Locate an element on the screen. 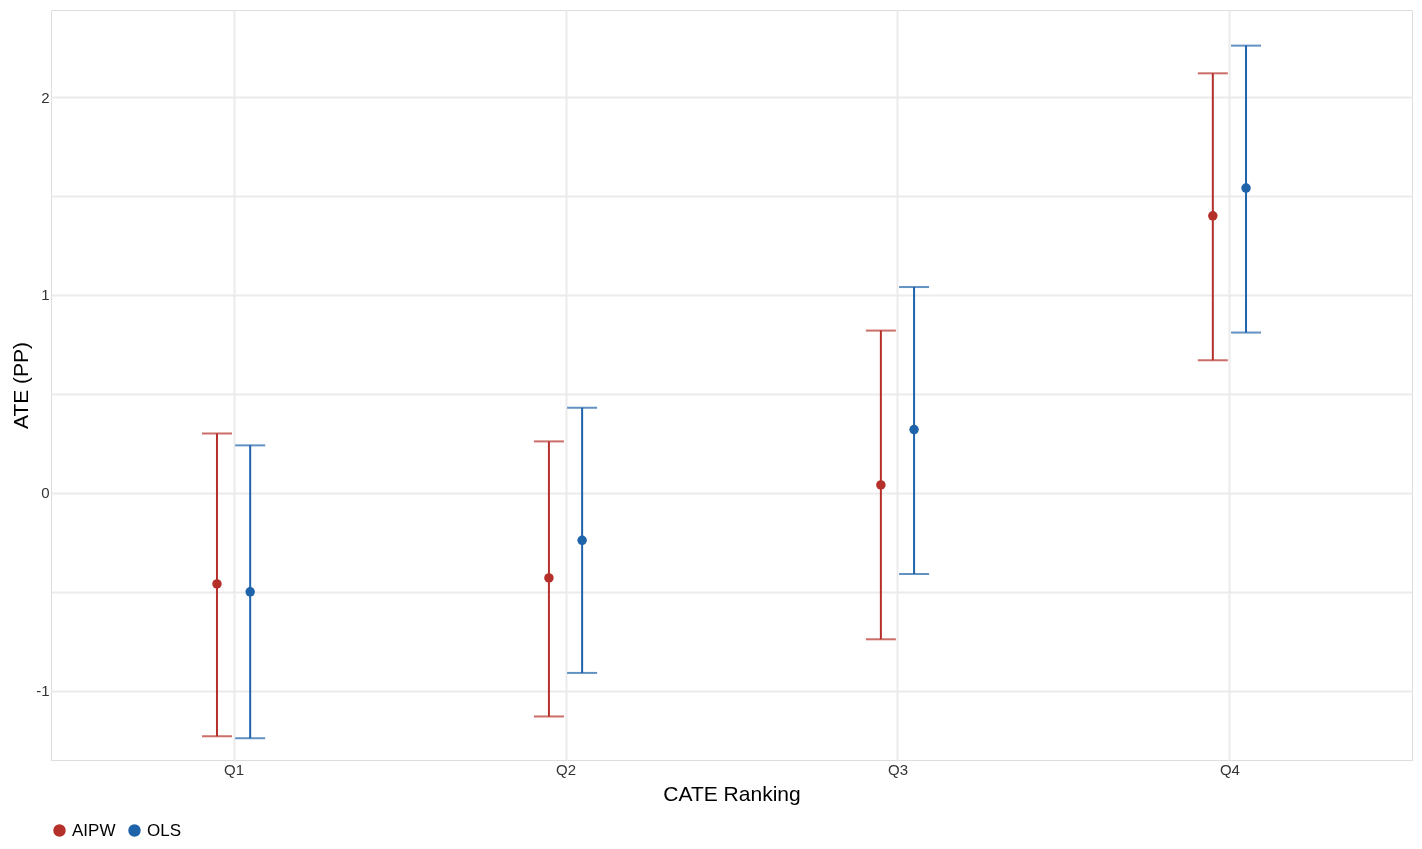 The height and width of the screenshot is (849, 1422). x-tick-label: Q2 is located at coordinates (566, 769).